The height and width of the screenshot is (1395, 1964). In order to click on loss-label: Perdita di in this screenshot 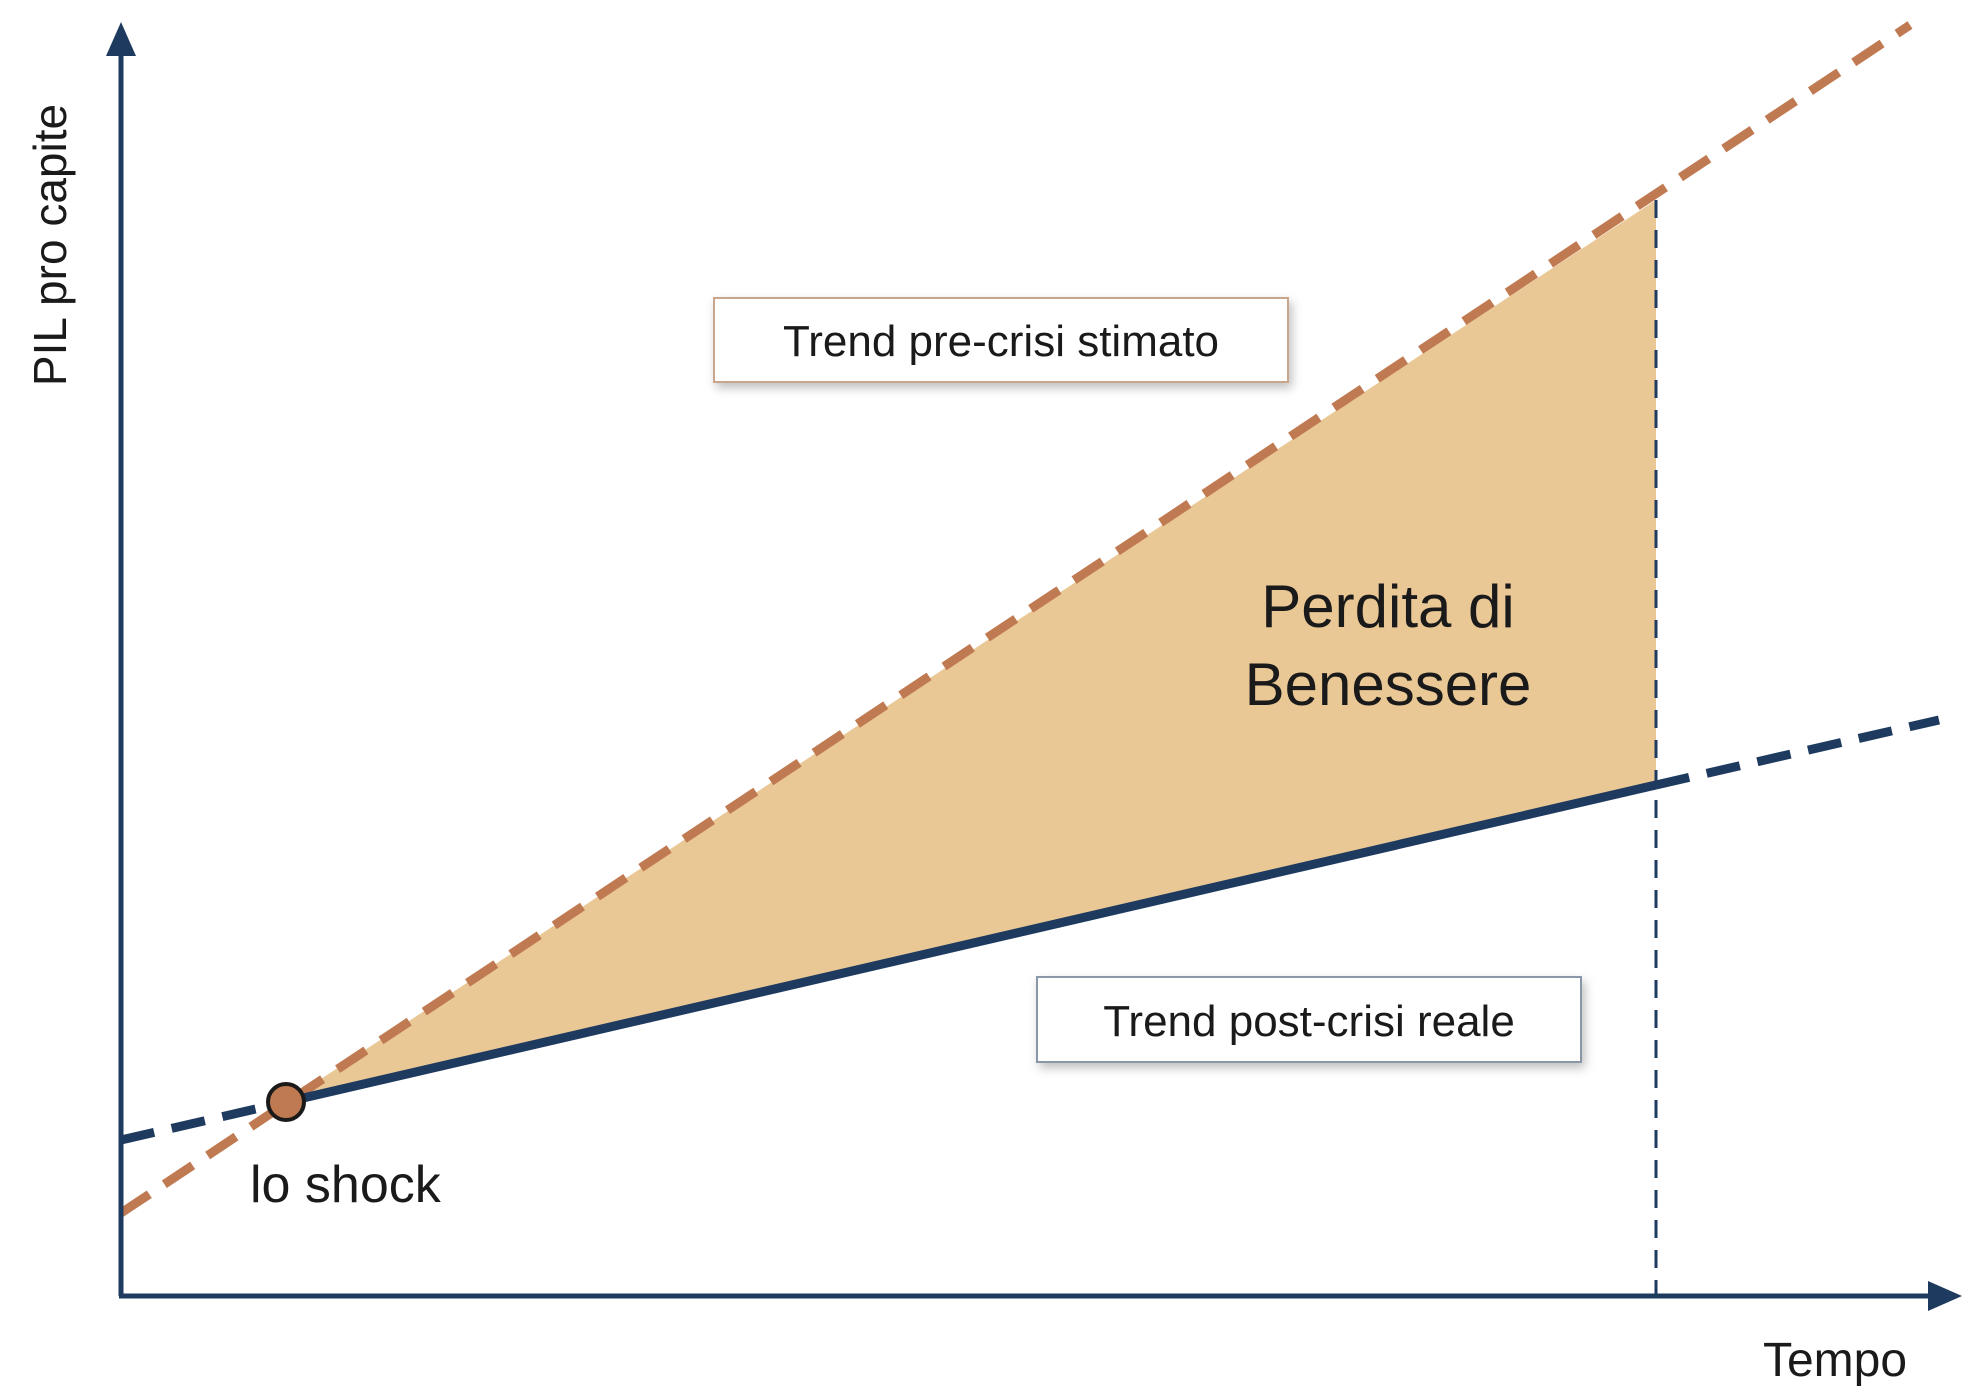, I will do `click(1387, 606)`.